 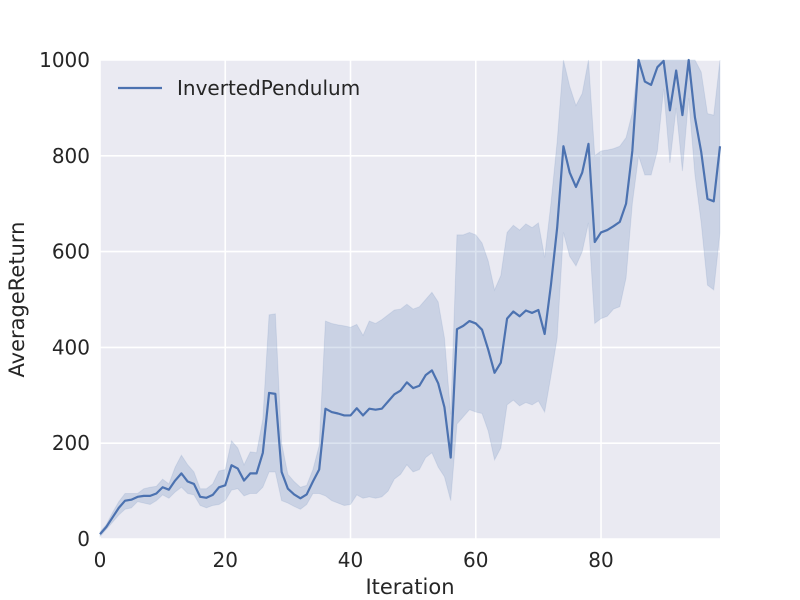 What do you see at coordinates (100, 560) in the screenshot?
I see `x-tick-label: 0` at bounding box center [100, 560].